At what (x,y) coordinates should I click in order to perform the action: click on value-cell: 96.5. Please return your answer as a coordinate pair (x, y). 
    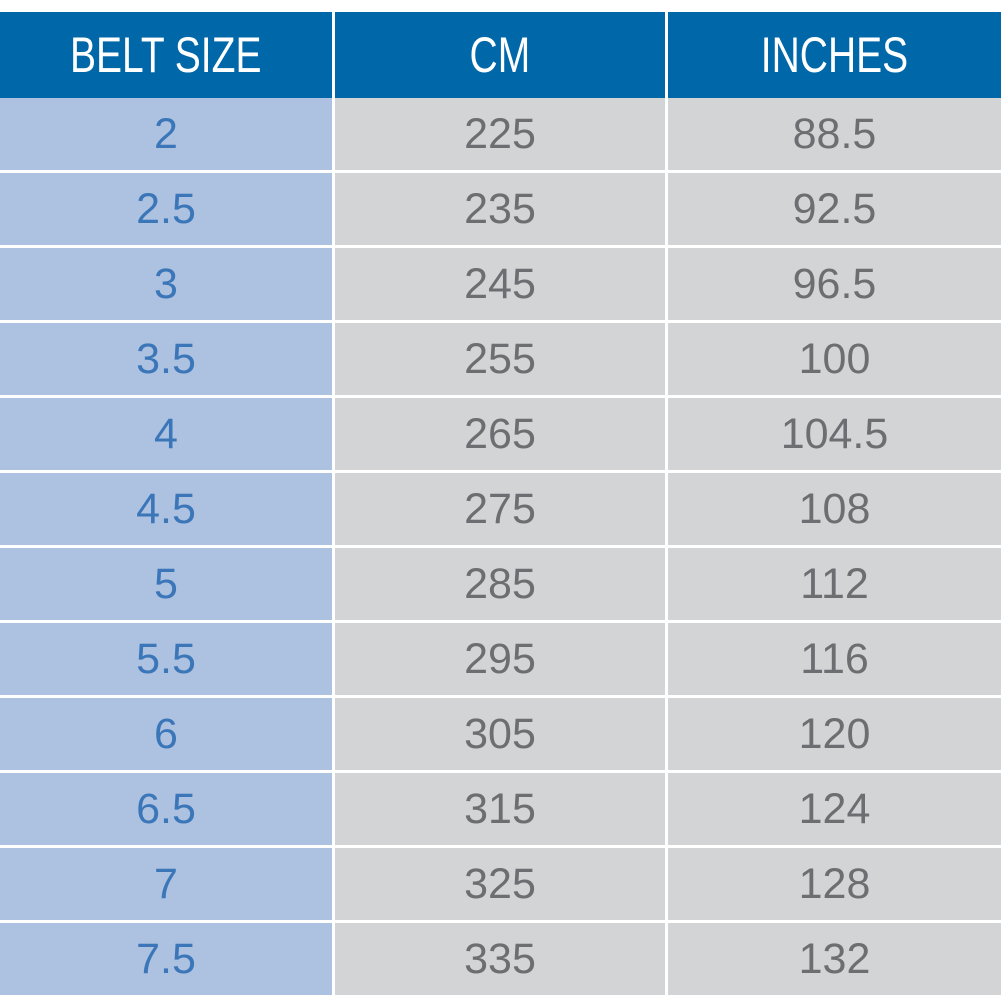
    Looking at the image, I should click on (834, 284).